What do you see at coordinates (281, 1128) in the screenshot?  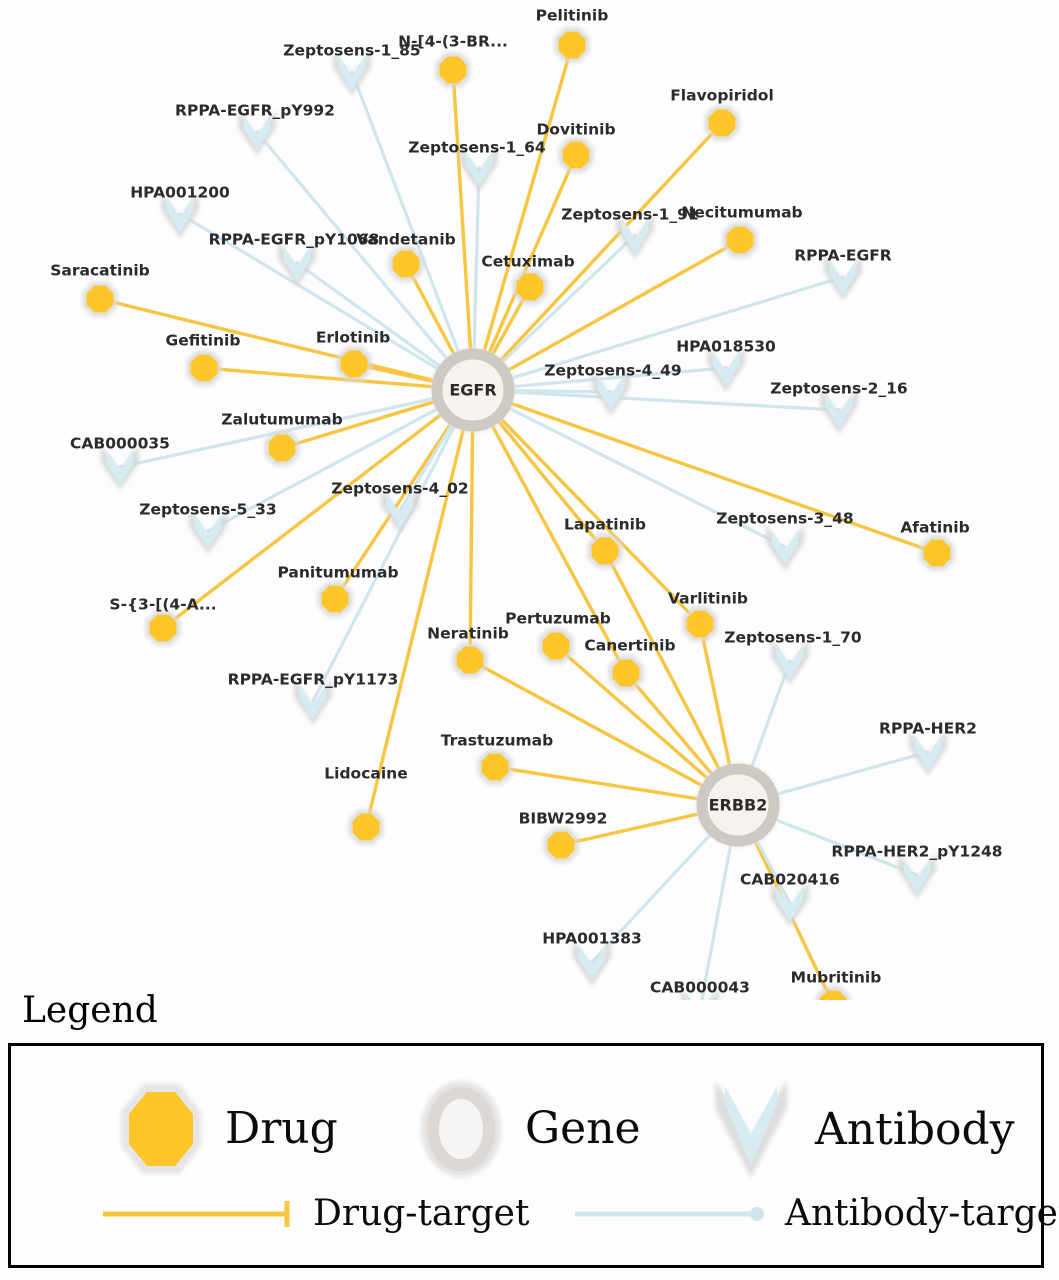 I see `legend-label-drug: Drug` at bounding box center [281, 1128].